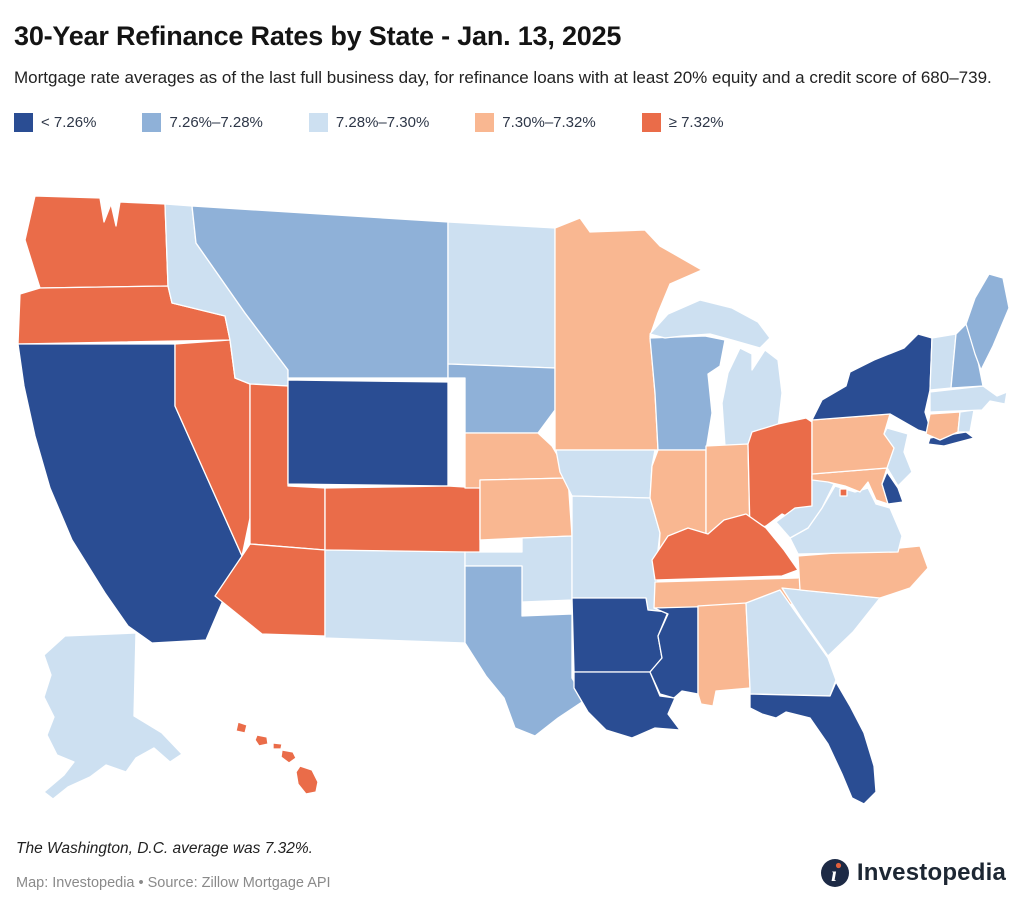 Image resolution: width=1024 pixels, height=919 pixels. What do you see at coordinates (241, 727) in the screenshot?
I see `state-hi1: Hawaii (Kauai)` at bounding box center [241, 727].